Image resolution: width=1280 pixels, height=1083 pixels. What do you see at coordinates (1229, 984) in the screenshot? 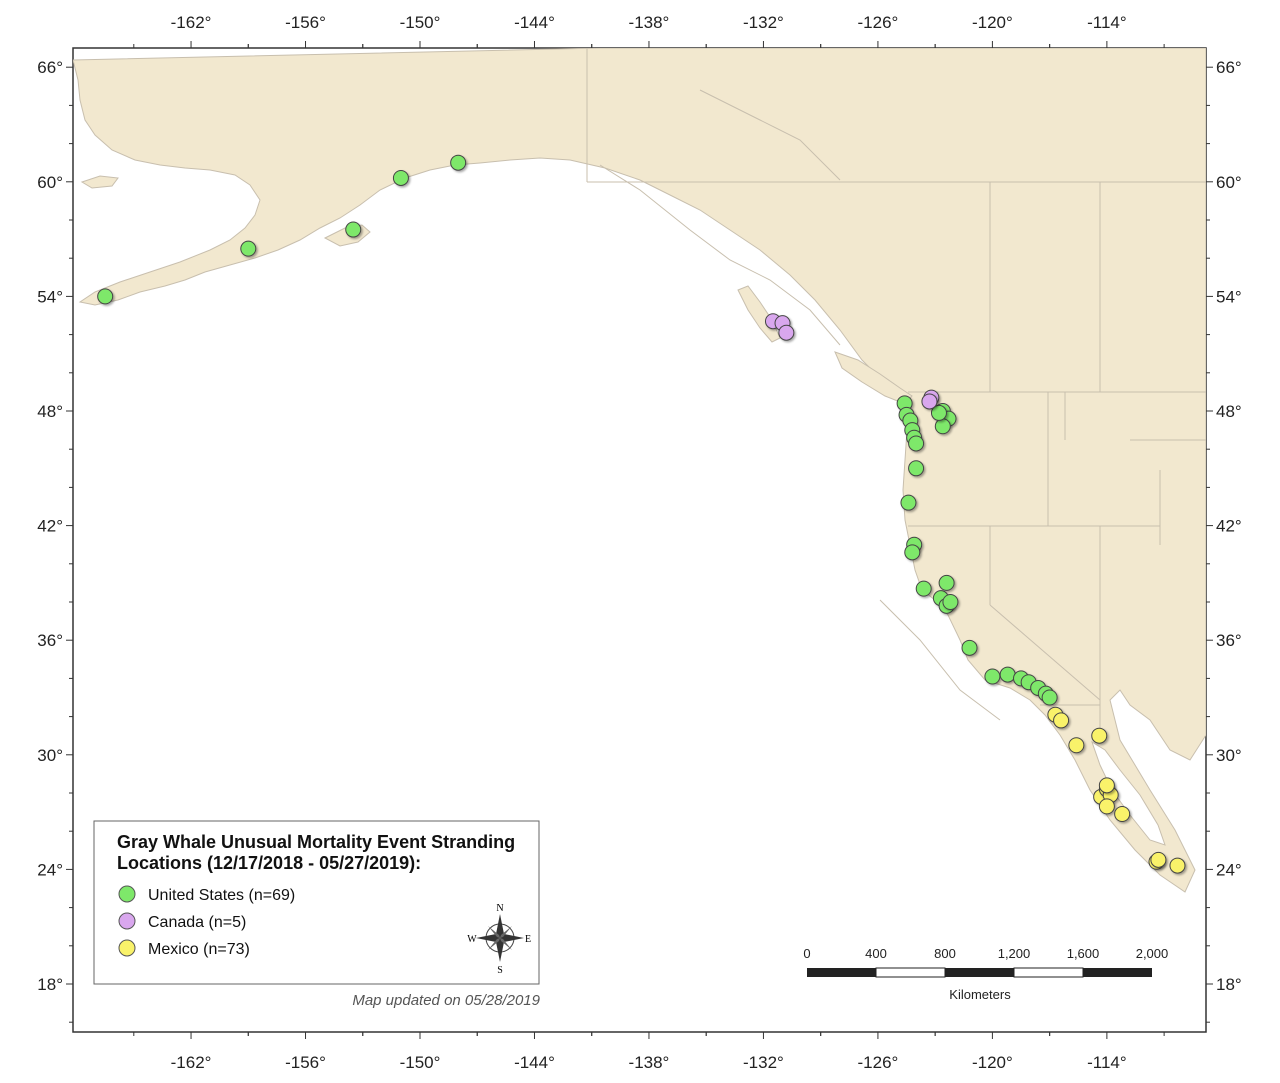
I see `lat-label-right: 18°` at bounding box center [1229, 984].